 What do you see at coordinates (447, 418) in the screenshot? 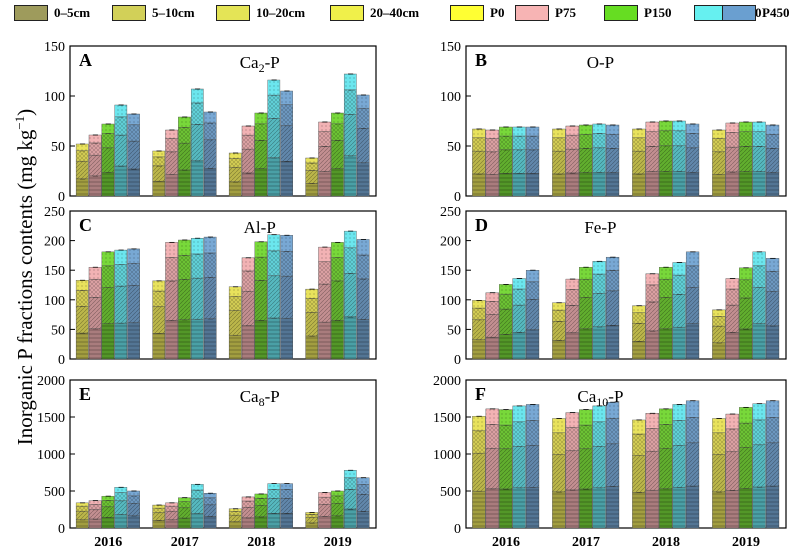
I see `y-tick-label: 1500` at bounding box center [447, 418].